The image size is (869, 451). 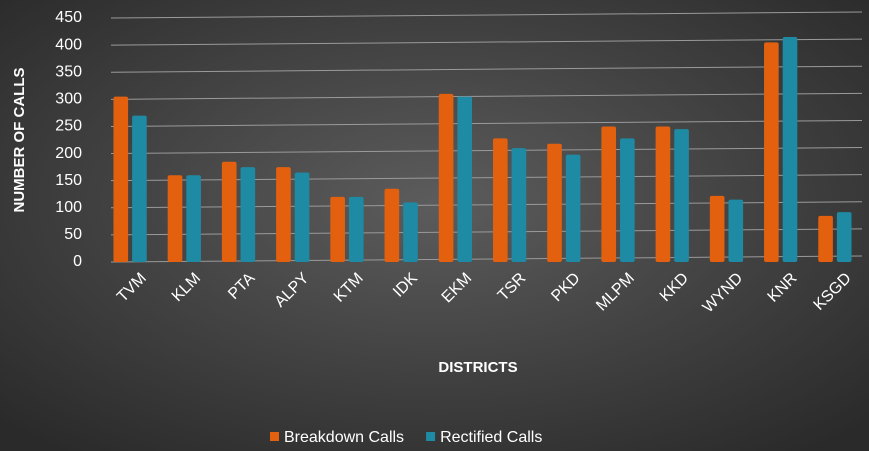 What do you see at coordinates (73, 234) in the screenshot?
I see `y-tick-label: 50` at bounding box center [73, 234].